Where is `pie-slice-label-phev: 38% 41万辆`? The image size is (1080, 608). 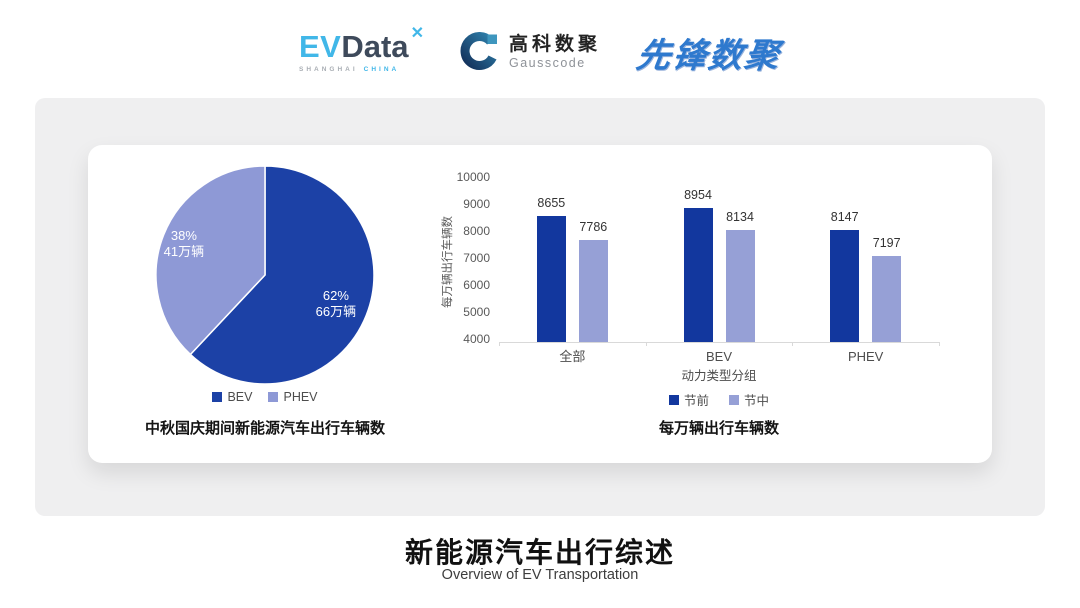 pie-slice-label-phev: 38% 41万辆 is located at coordinates (184, 243).